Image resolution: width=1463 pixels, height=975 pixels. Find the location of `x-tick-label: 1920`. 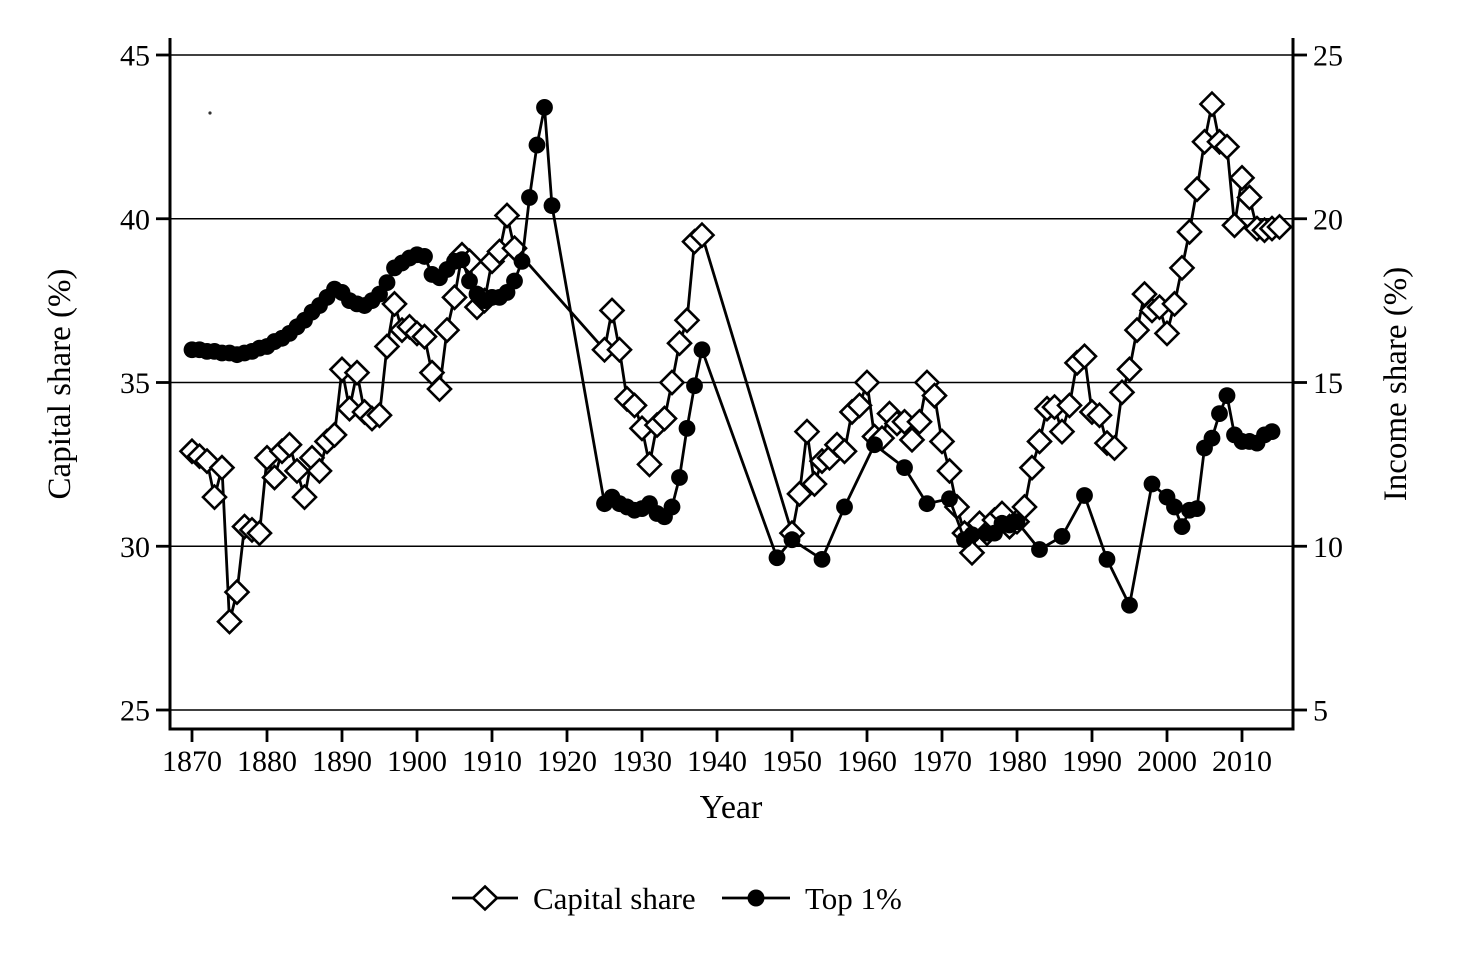

x-tick-label: 1920 is located at coordinates (567, 761).